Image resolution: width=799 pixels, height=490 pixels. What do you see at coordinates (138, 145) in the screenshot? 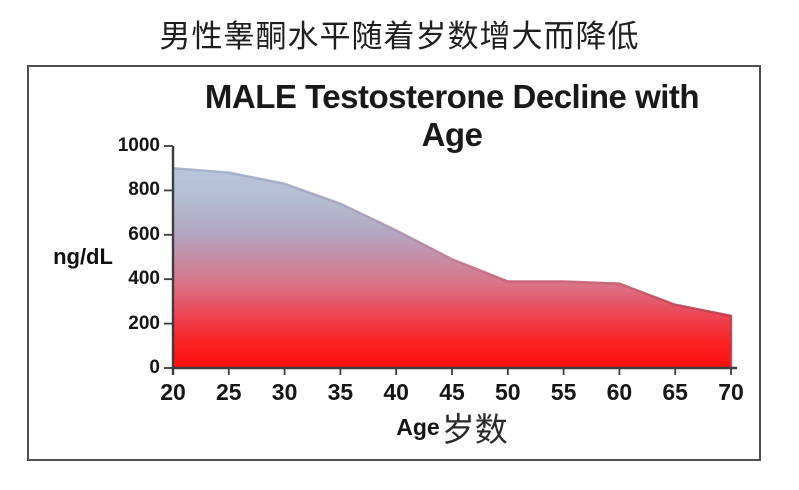
I see `y-tick-label: 1000` at bounding box center [138, 145].